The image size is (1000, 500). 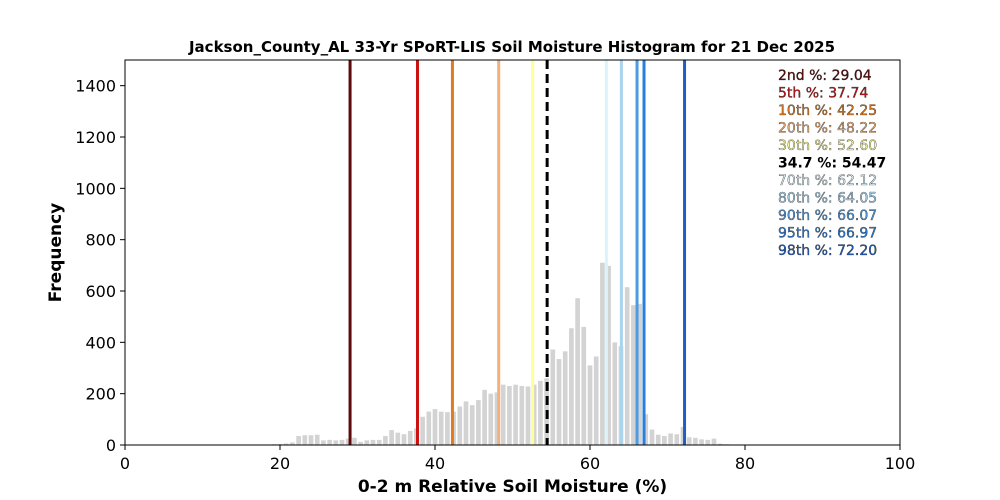 I want to click on percentile-legend-entry: 20th %: 48.22, so click(x=827, y=129).